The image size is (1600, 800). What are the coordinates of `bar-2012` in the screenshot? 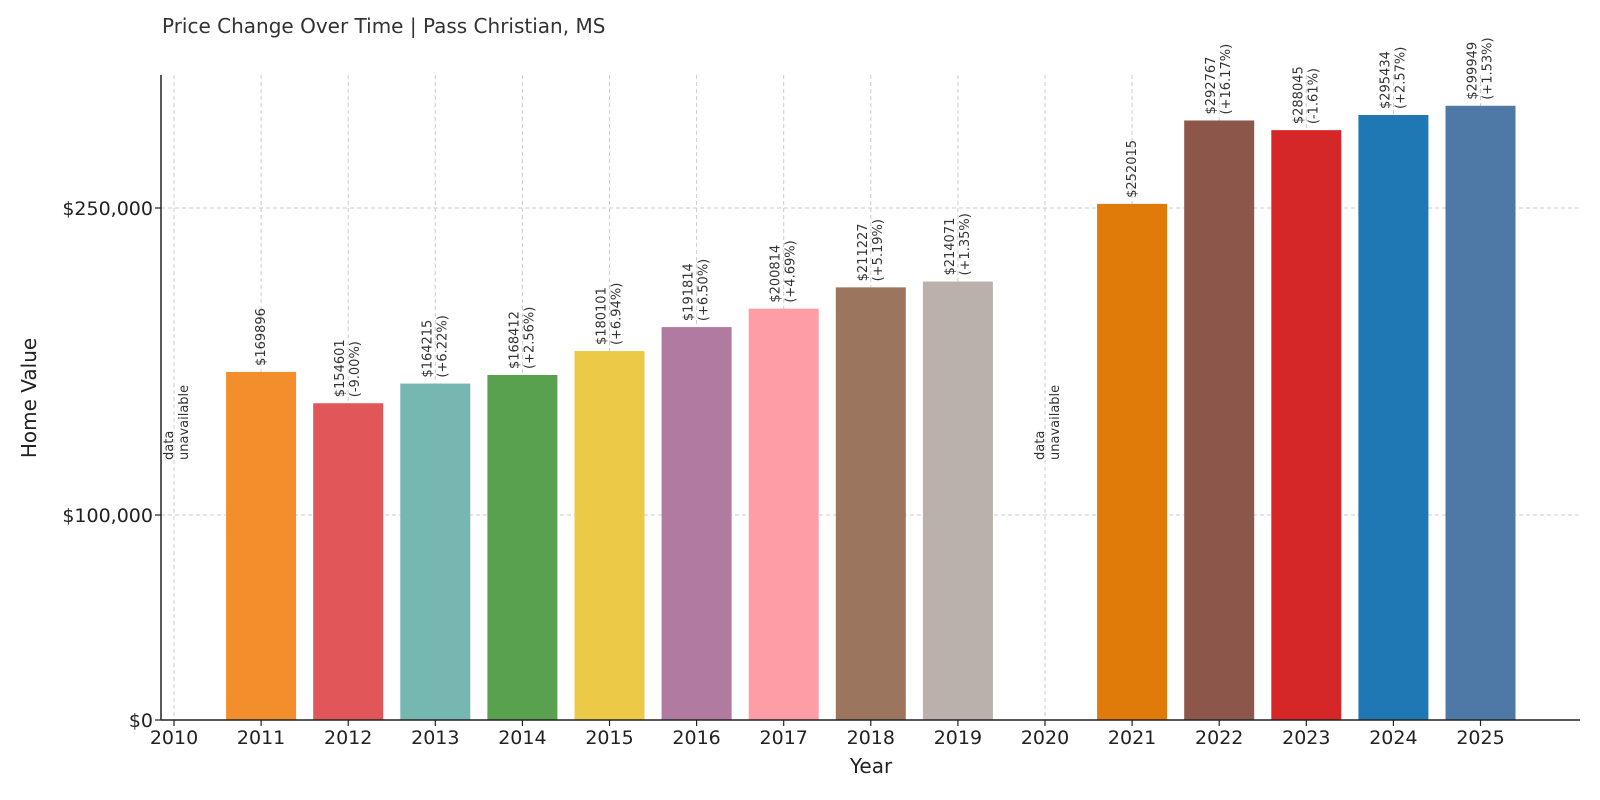 It's located at (348, 561).